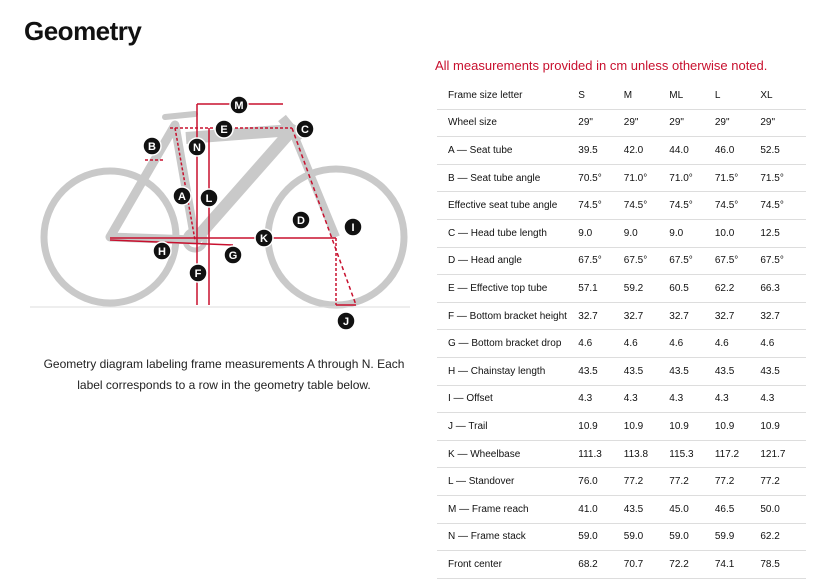 The image size is (840, 585). What do you see at coordinates (692, 564) in the screenshot?
I see `cell: 72.2` at bounding box center [692, 564].